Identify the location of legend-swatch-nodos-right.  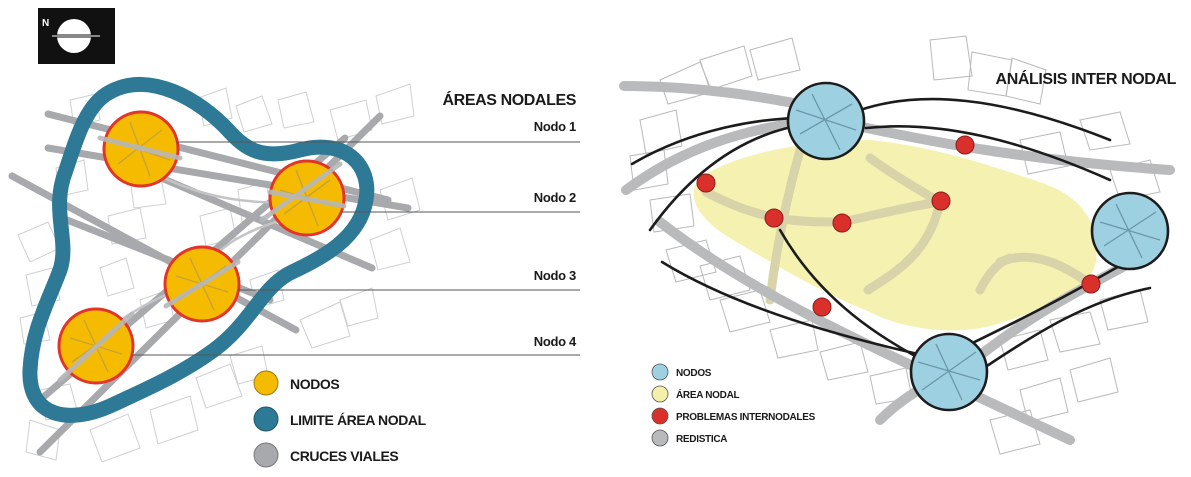
(660, 372).